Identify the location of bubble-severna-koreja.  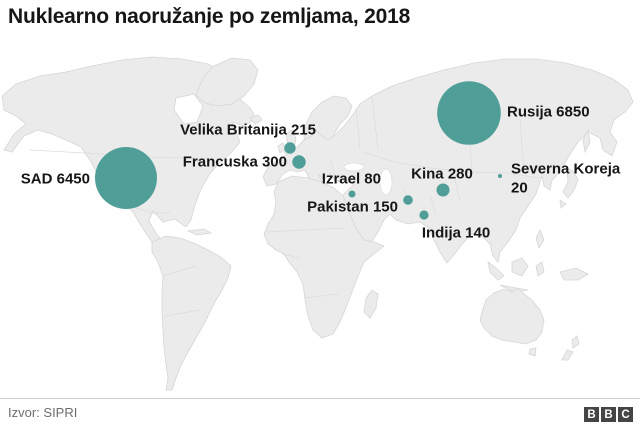
(500, 176).